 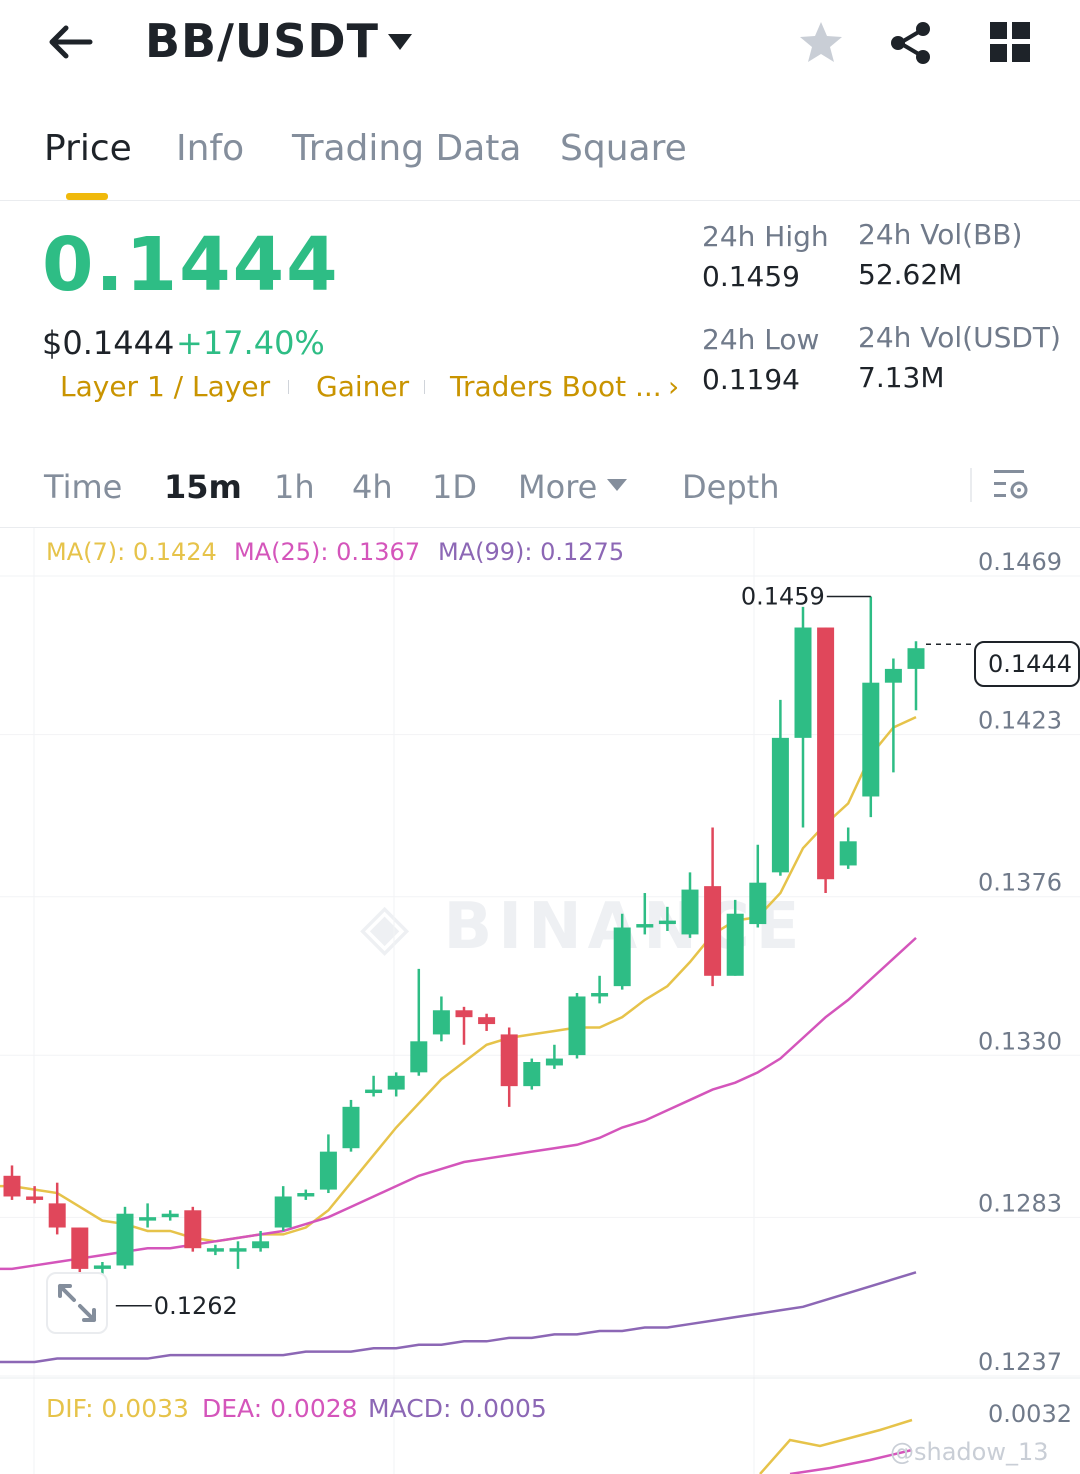 I want to click on tab-trading-data: Trading Data, so click(x=407, y=148).